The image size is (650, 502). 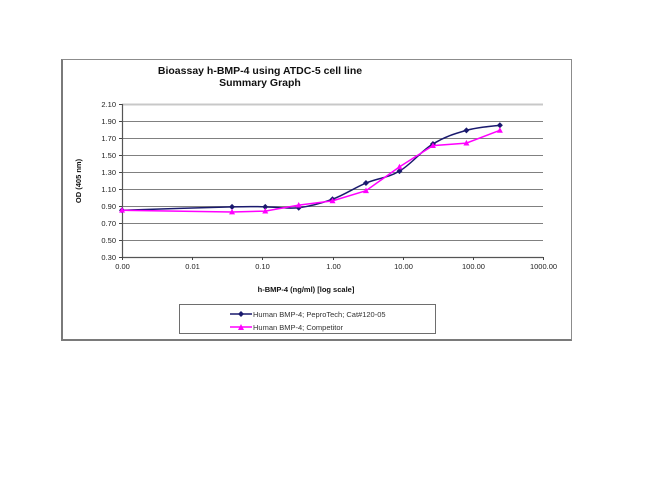 I want to click on y-tick-label: 0.50, so click(x=108, y=240).